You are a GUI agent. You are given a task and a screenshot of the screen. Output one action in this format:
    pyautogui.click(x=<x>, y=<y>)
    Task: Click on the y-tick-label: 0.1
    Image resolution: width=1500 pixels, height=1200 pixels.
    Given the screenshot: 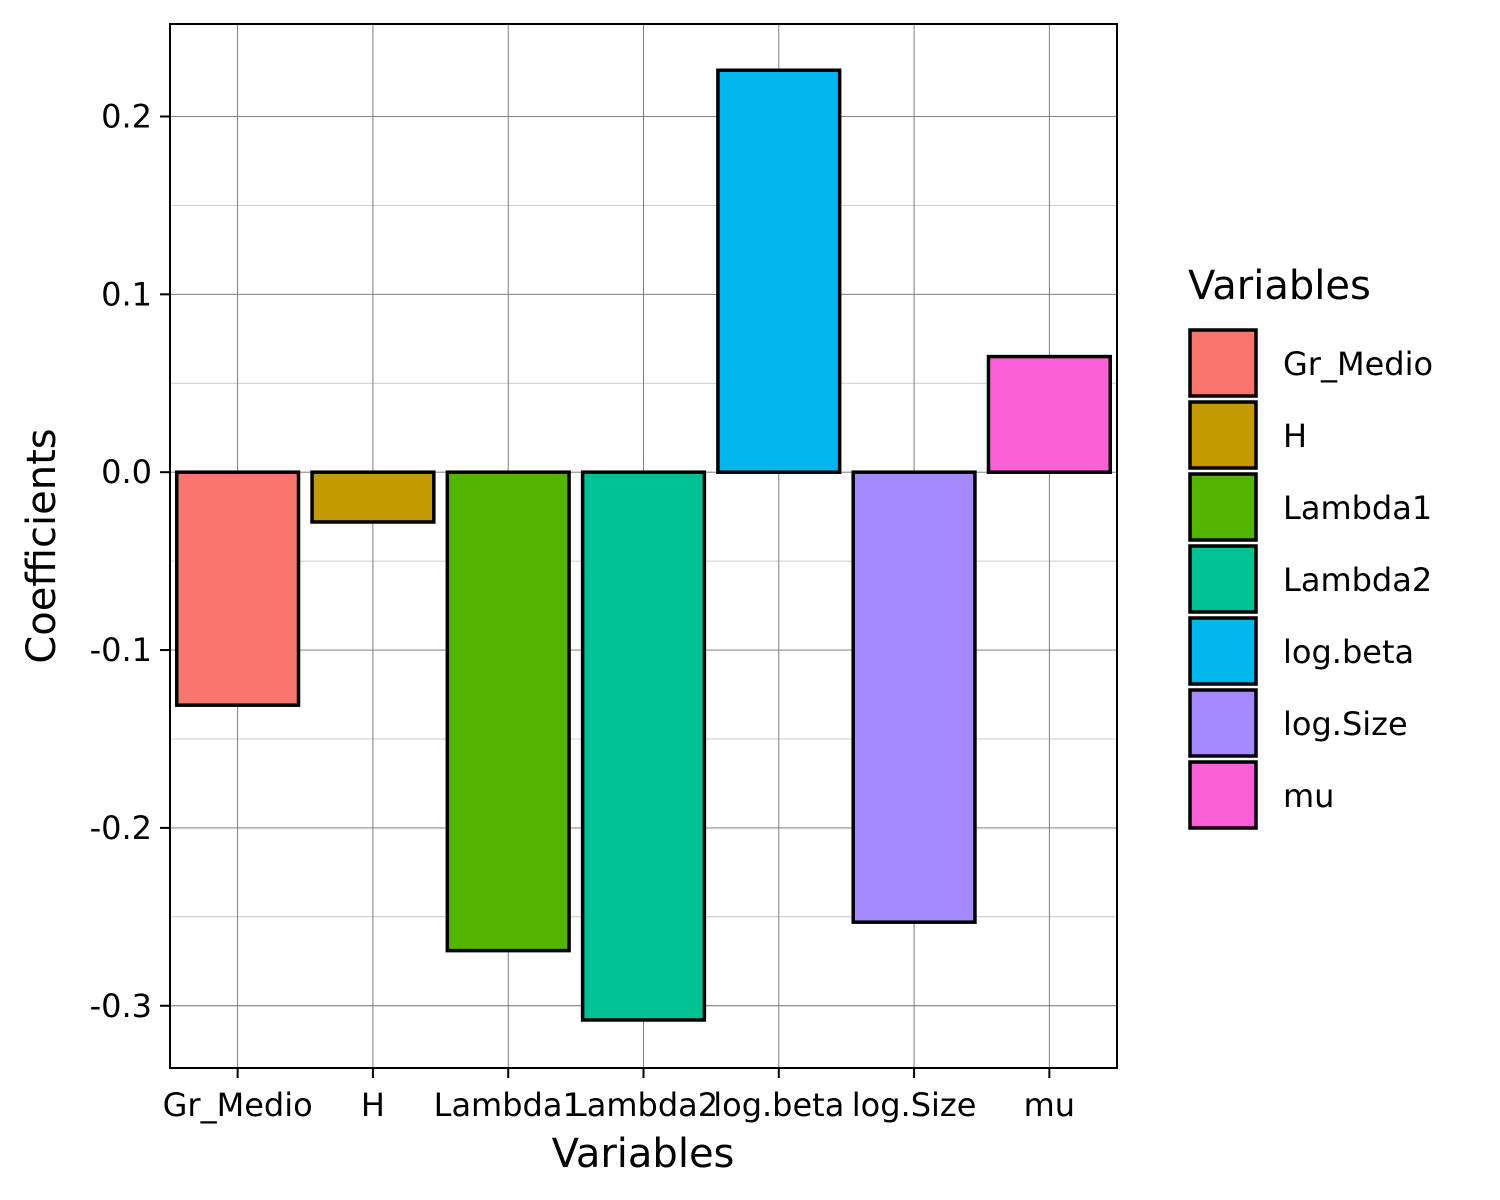 What is the action you would take?
    pyautogui.click(x=126, y=294)
    